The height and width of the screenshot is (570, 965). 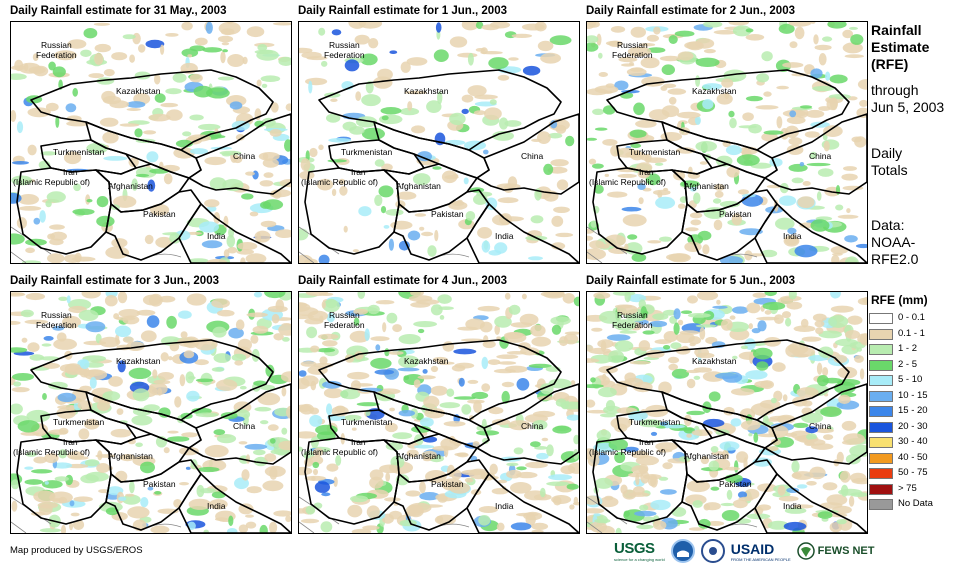 I want to click on sidebar-totals: Daily Totals, so click(x=889, y=162).